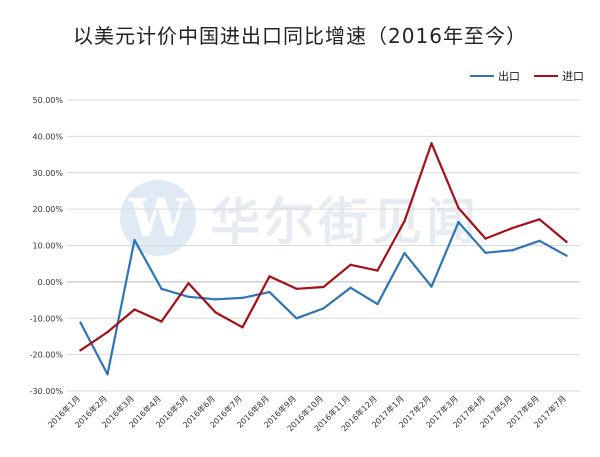 The height and width of the screenshot is (457, 600). What do you see at coordinates (47, 318) in the screenshot?
I see `y-tick-label: -10.00%` at bounding box center [47, 318].